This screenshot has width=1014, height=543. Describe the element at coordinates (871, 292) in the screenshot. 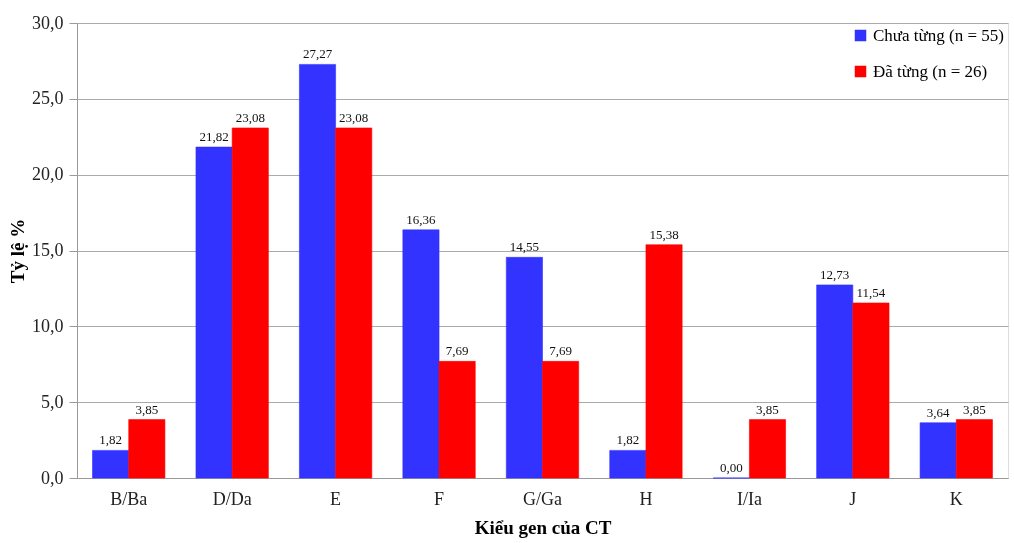

I see `data-label: 11,54` at that location.